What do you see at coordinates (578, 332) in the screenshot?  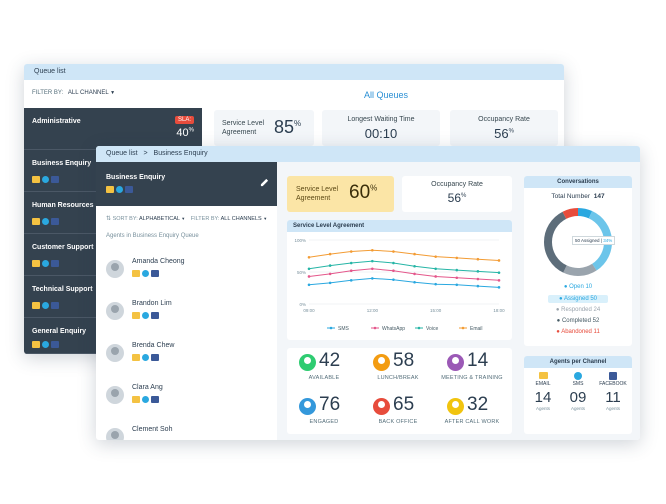 I see `legend-abandoned: ● Abandoned 11` at bounding box center [578, 332].